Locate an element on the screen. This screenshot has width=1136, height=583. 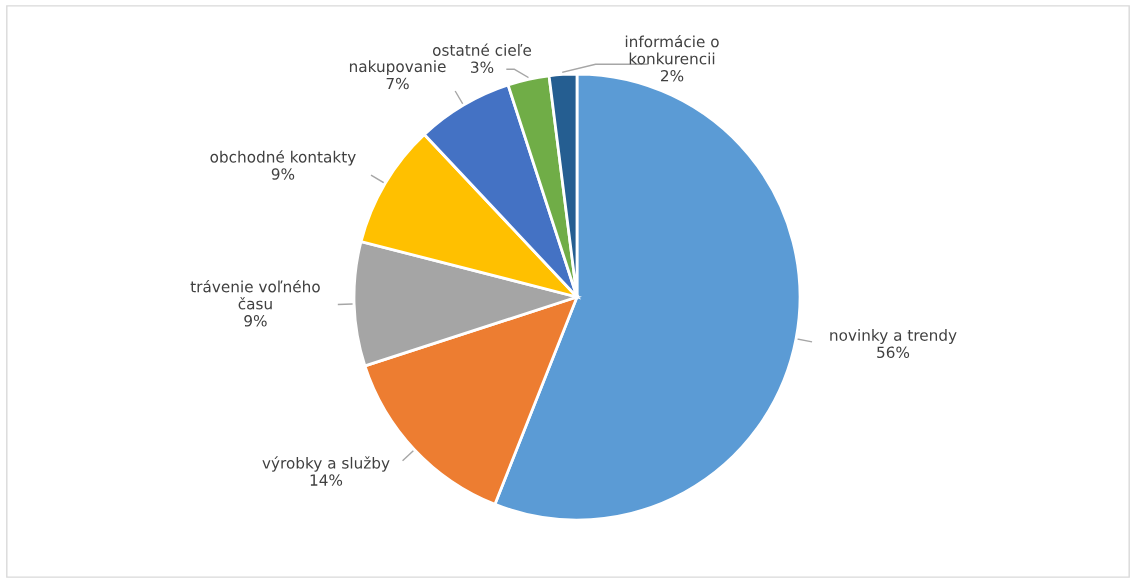
data-label: 56% is located at coordinates (893, 352).